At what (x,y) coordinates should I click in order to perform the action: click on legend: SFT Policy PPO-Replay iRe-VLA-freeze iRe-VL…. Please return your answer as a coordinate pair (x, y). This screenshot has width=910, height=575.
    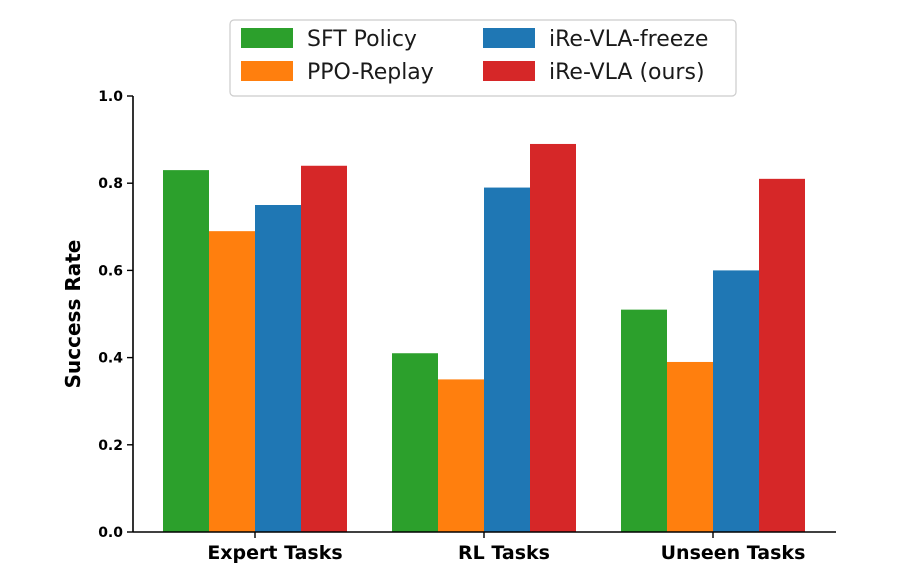
    Looking at the image, I should click on (483, 58).